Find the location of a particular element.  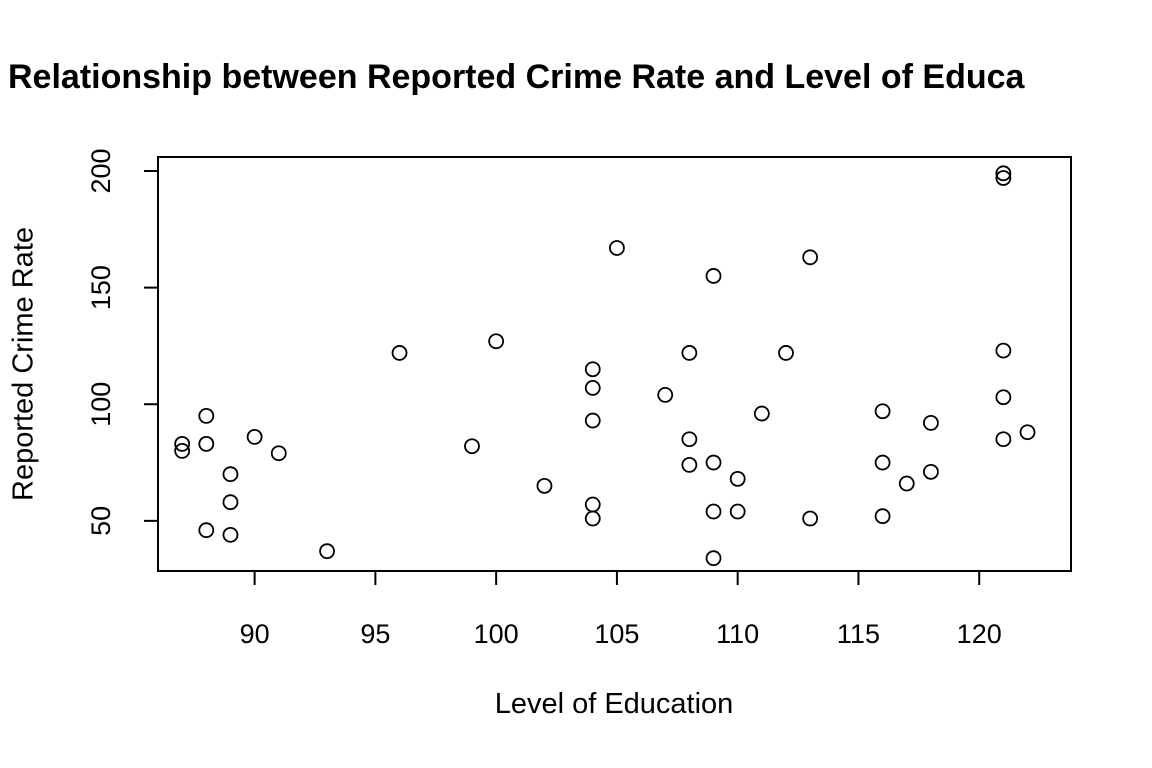

x-tick-label: 100 is located at coordinates (496, 634).